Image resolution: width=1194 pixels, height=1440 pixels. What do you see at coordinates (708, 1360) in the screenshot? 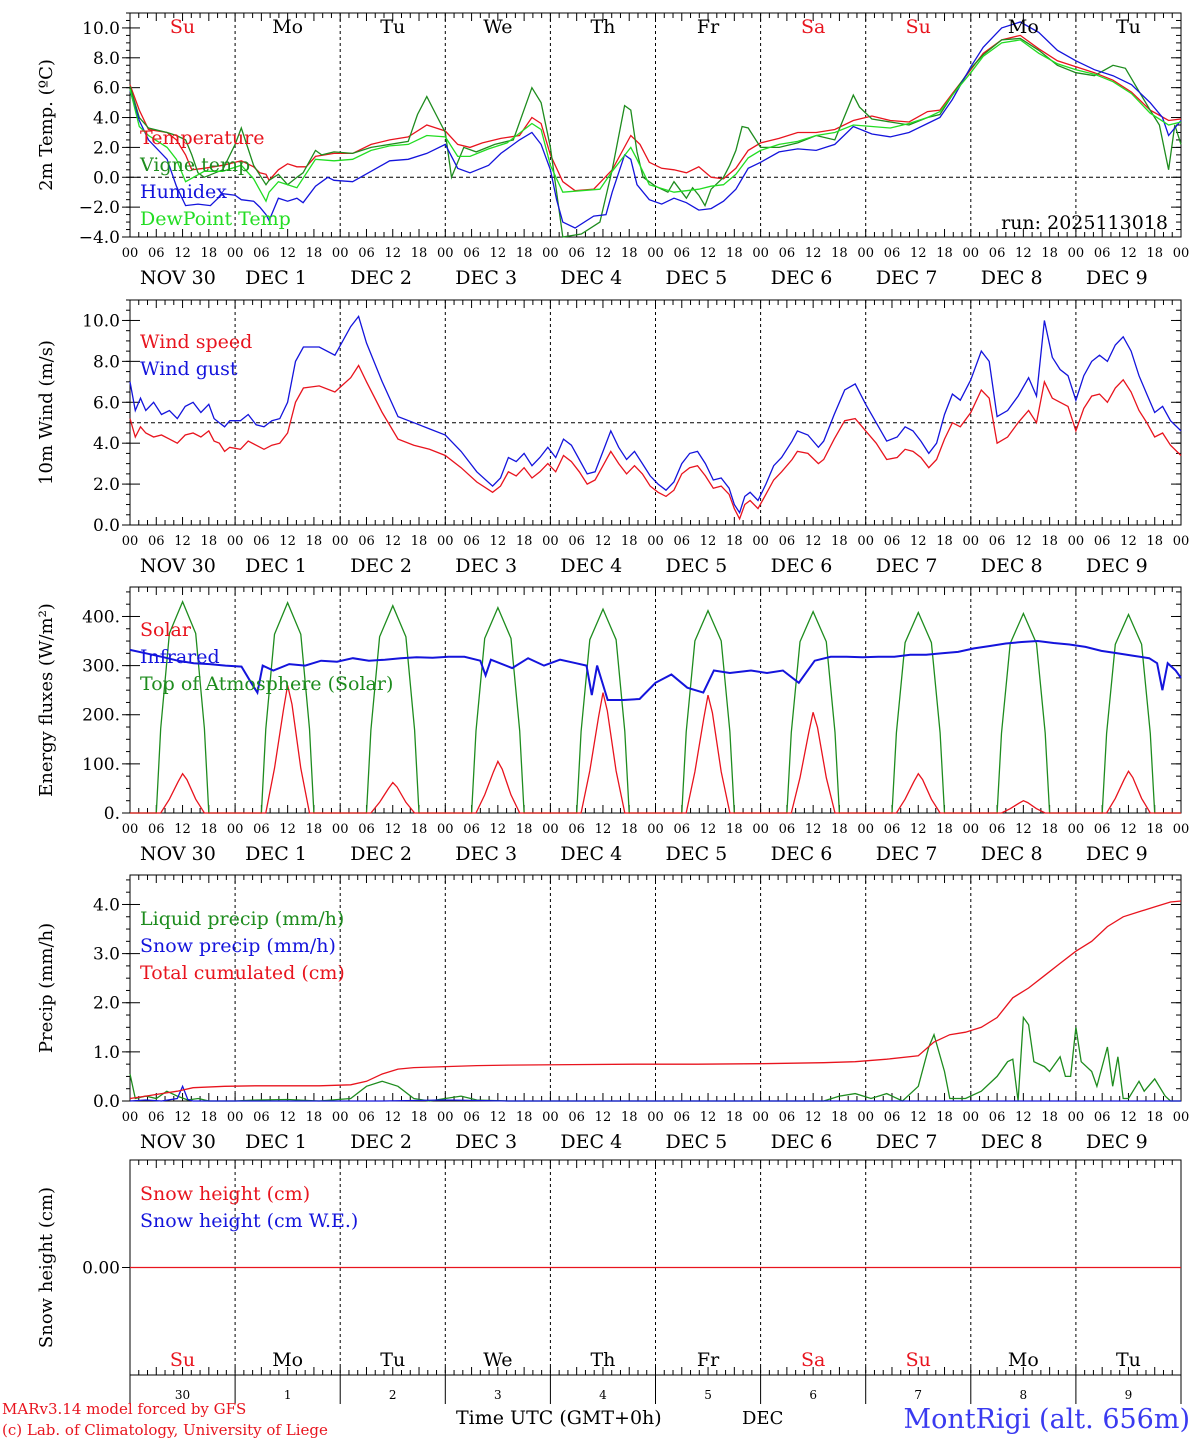
I see `day-name-bottom: Fr` at bounding box center [708, 1360].